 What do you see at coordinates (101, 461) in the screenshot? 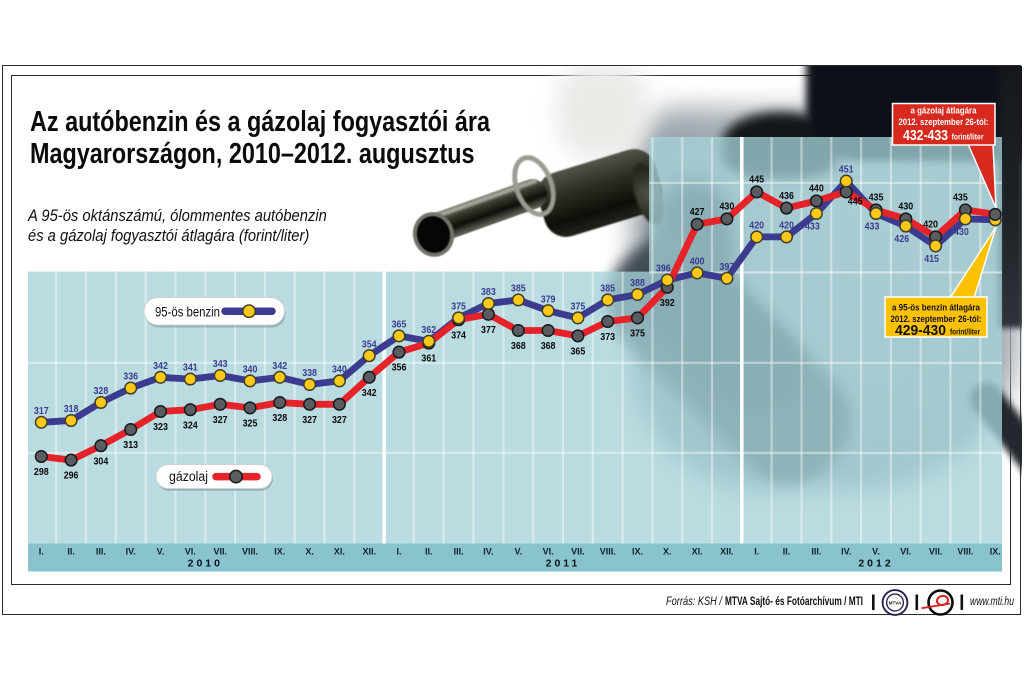
I see `svg-text: 304` at bounding box center [101, 461].